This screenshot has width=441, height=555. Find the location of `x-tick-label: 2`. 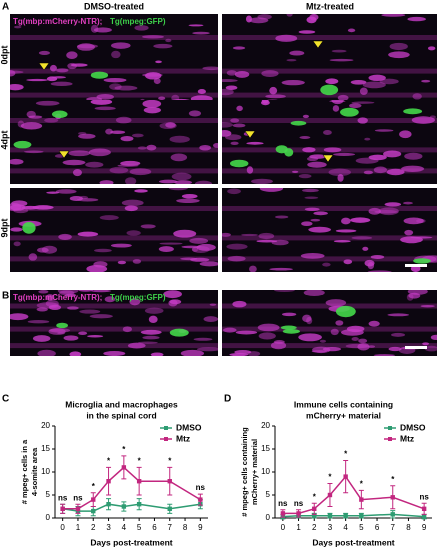

x-tick-label: 2 is located at coordinates (314, 527).